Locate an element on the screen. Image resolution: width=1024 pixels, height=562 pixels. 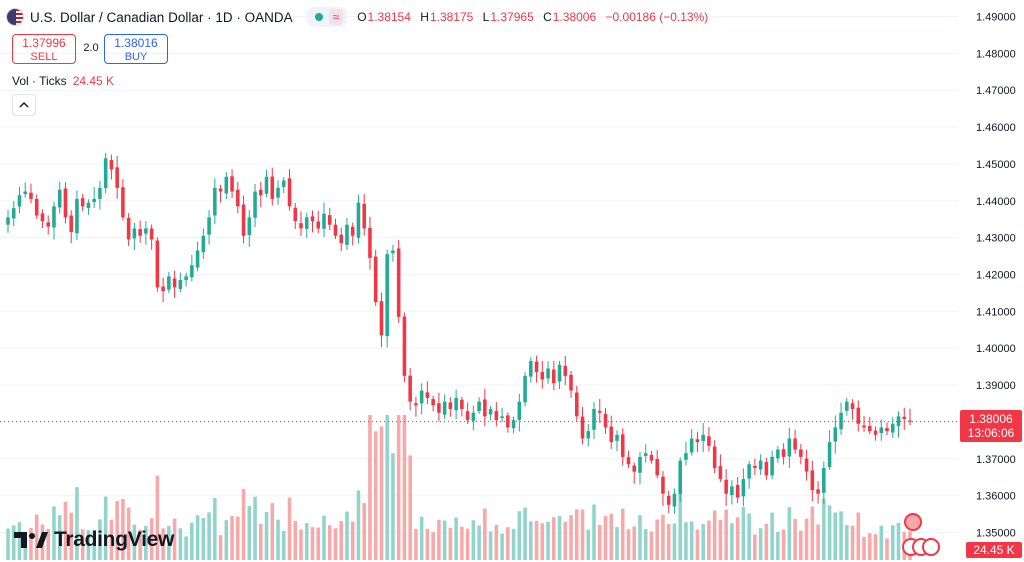
sell-price: 1.37996 is located at coordinates (44, 43).